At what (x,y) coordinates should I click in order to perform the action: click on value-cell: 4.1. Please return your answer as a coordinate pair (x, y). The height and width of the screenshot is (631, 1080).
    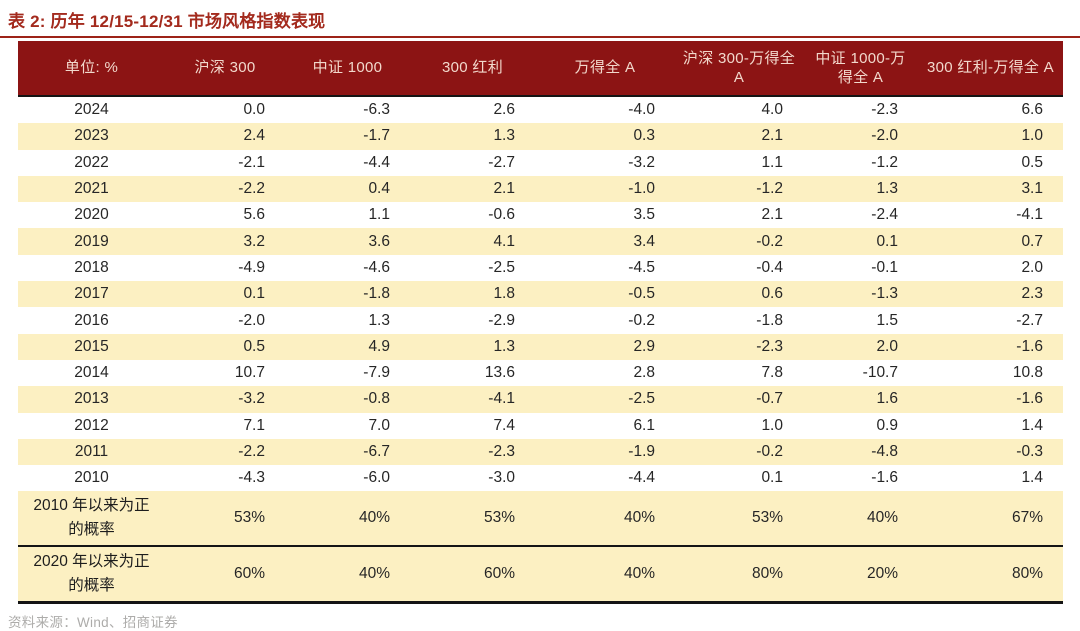
    Looking at the image, I should click on (504, 241).